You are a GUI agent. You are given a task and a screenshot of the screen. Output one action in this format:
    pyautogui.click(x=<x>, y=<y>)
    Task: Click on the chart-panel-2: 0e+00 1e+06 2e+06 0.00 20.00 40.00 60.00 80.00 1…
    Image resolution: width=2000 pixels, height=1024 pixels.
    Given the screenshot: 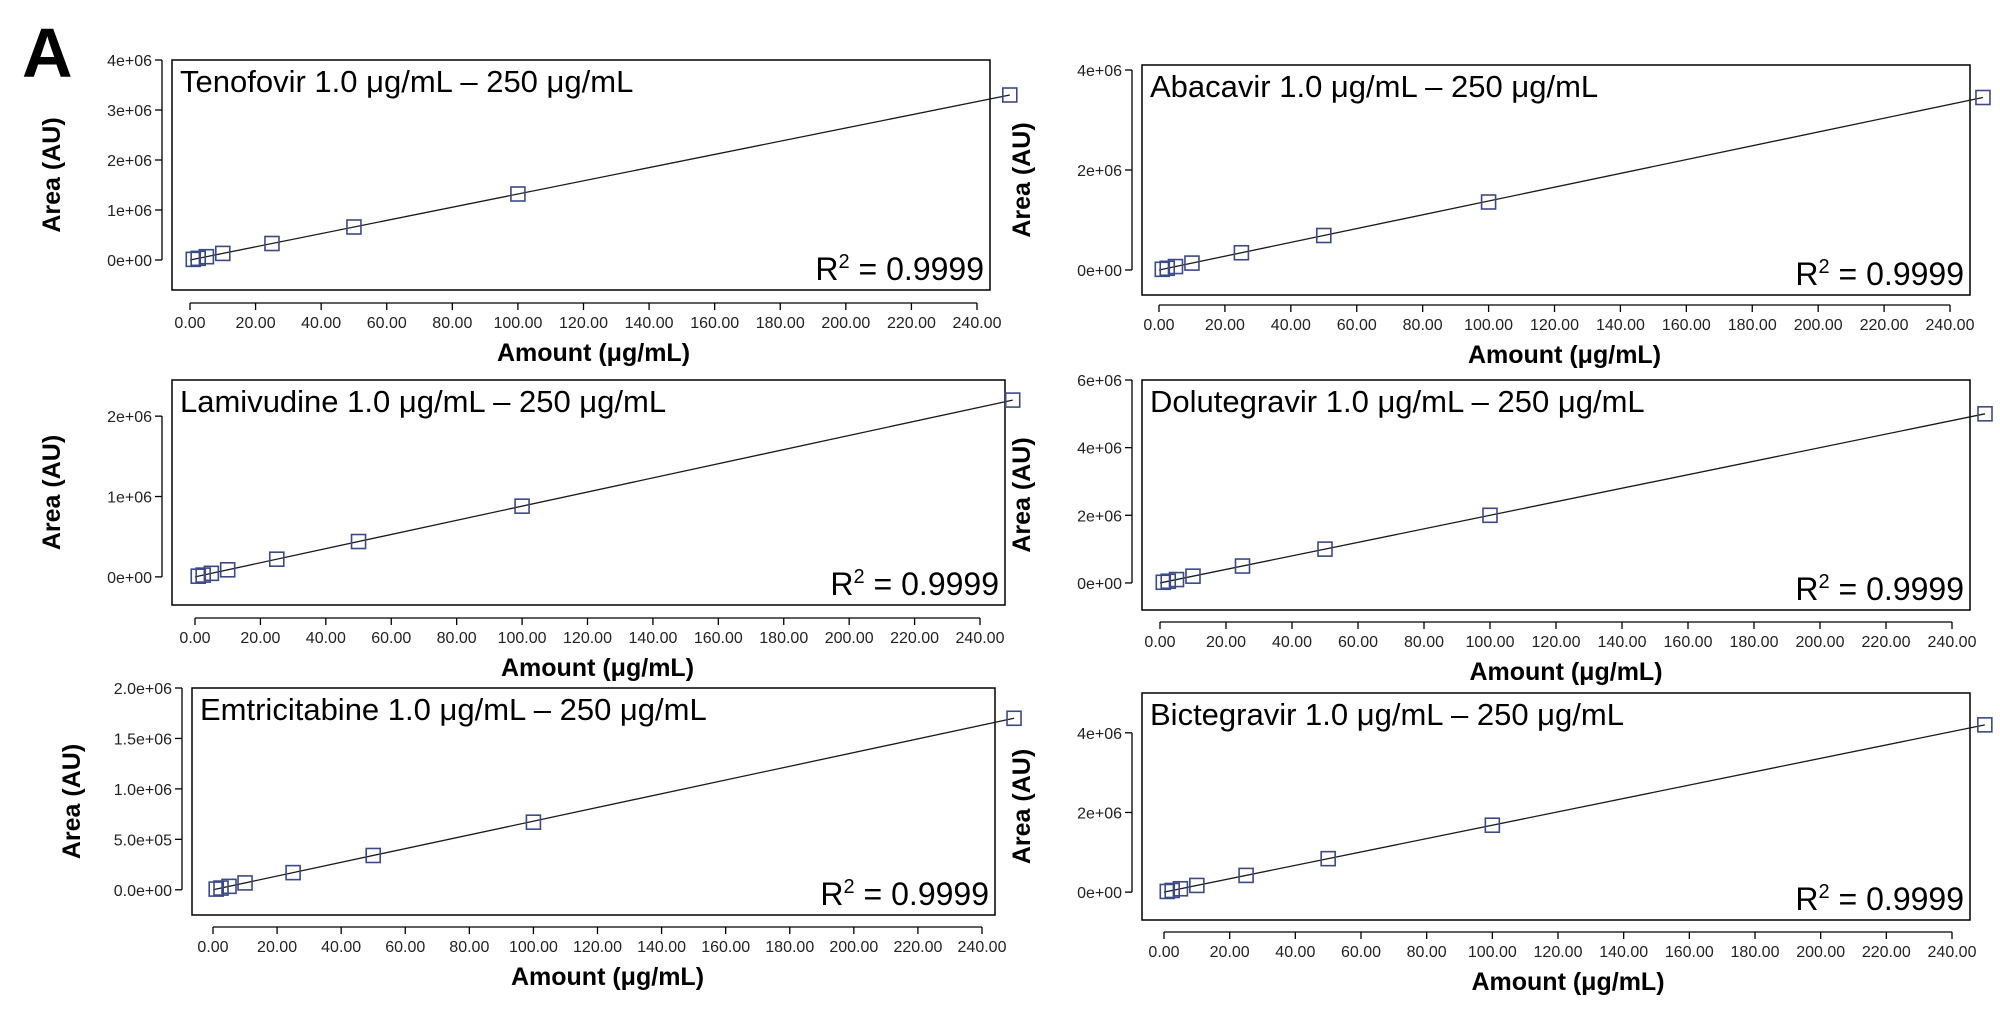 What is the action you would take?
    pyautogui.click(x=529, y=530)
    